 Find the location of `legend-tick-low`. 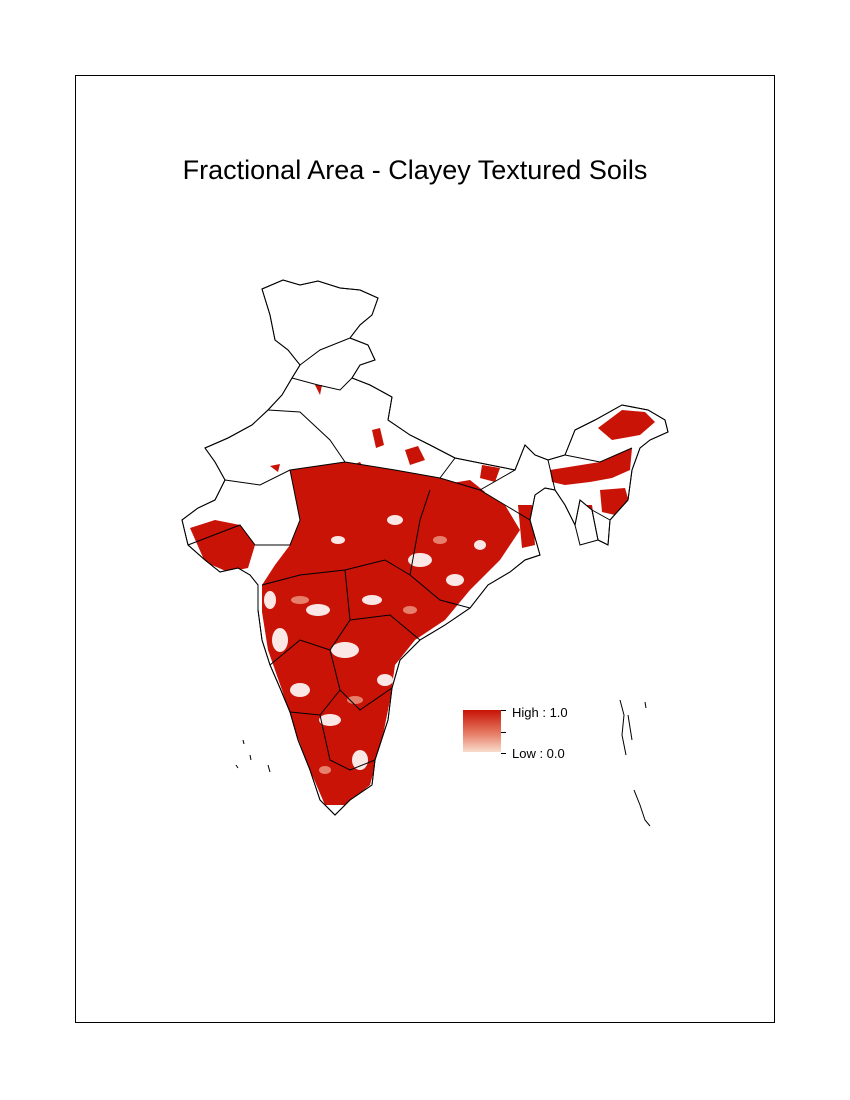

legend-tick-low is located at coordinates (503, 753).